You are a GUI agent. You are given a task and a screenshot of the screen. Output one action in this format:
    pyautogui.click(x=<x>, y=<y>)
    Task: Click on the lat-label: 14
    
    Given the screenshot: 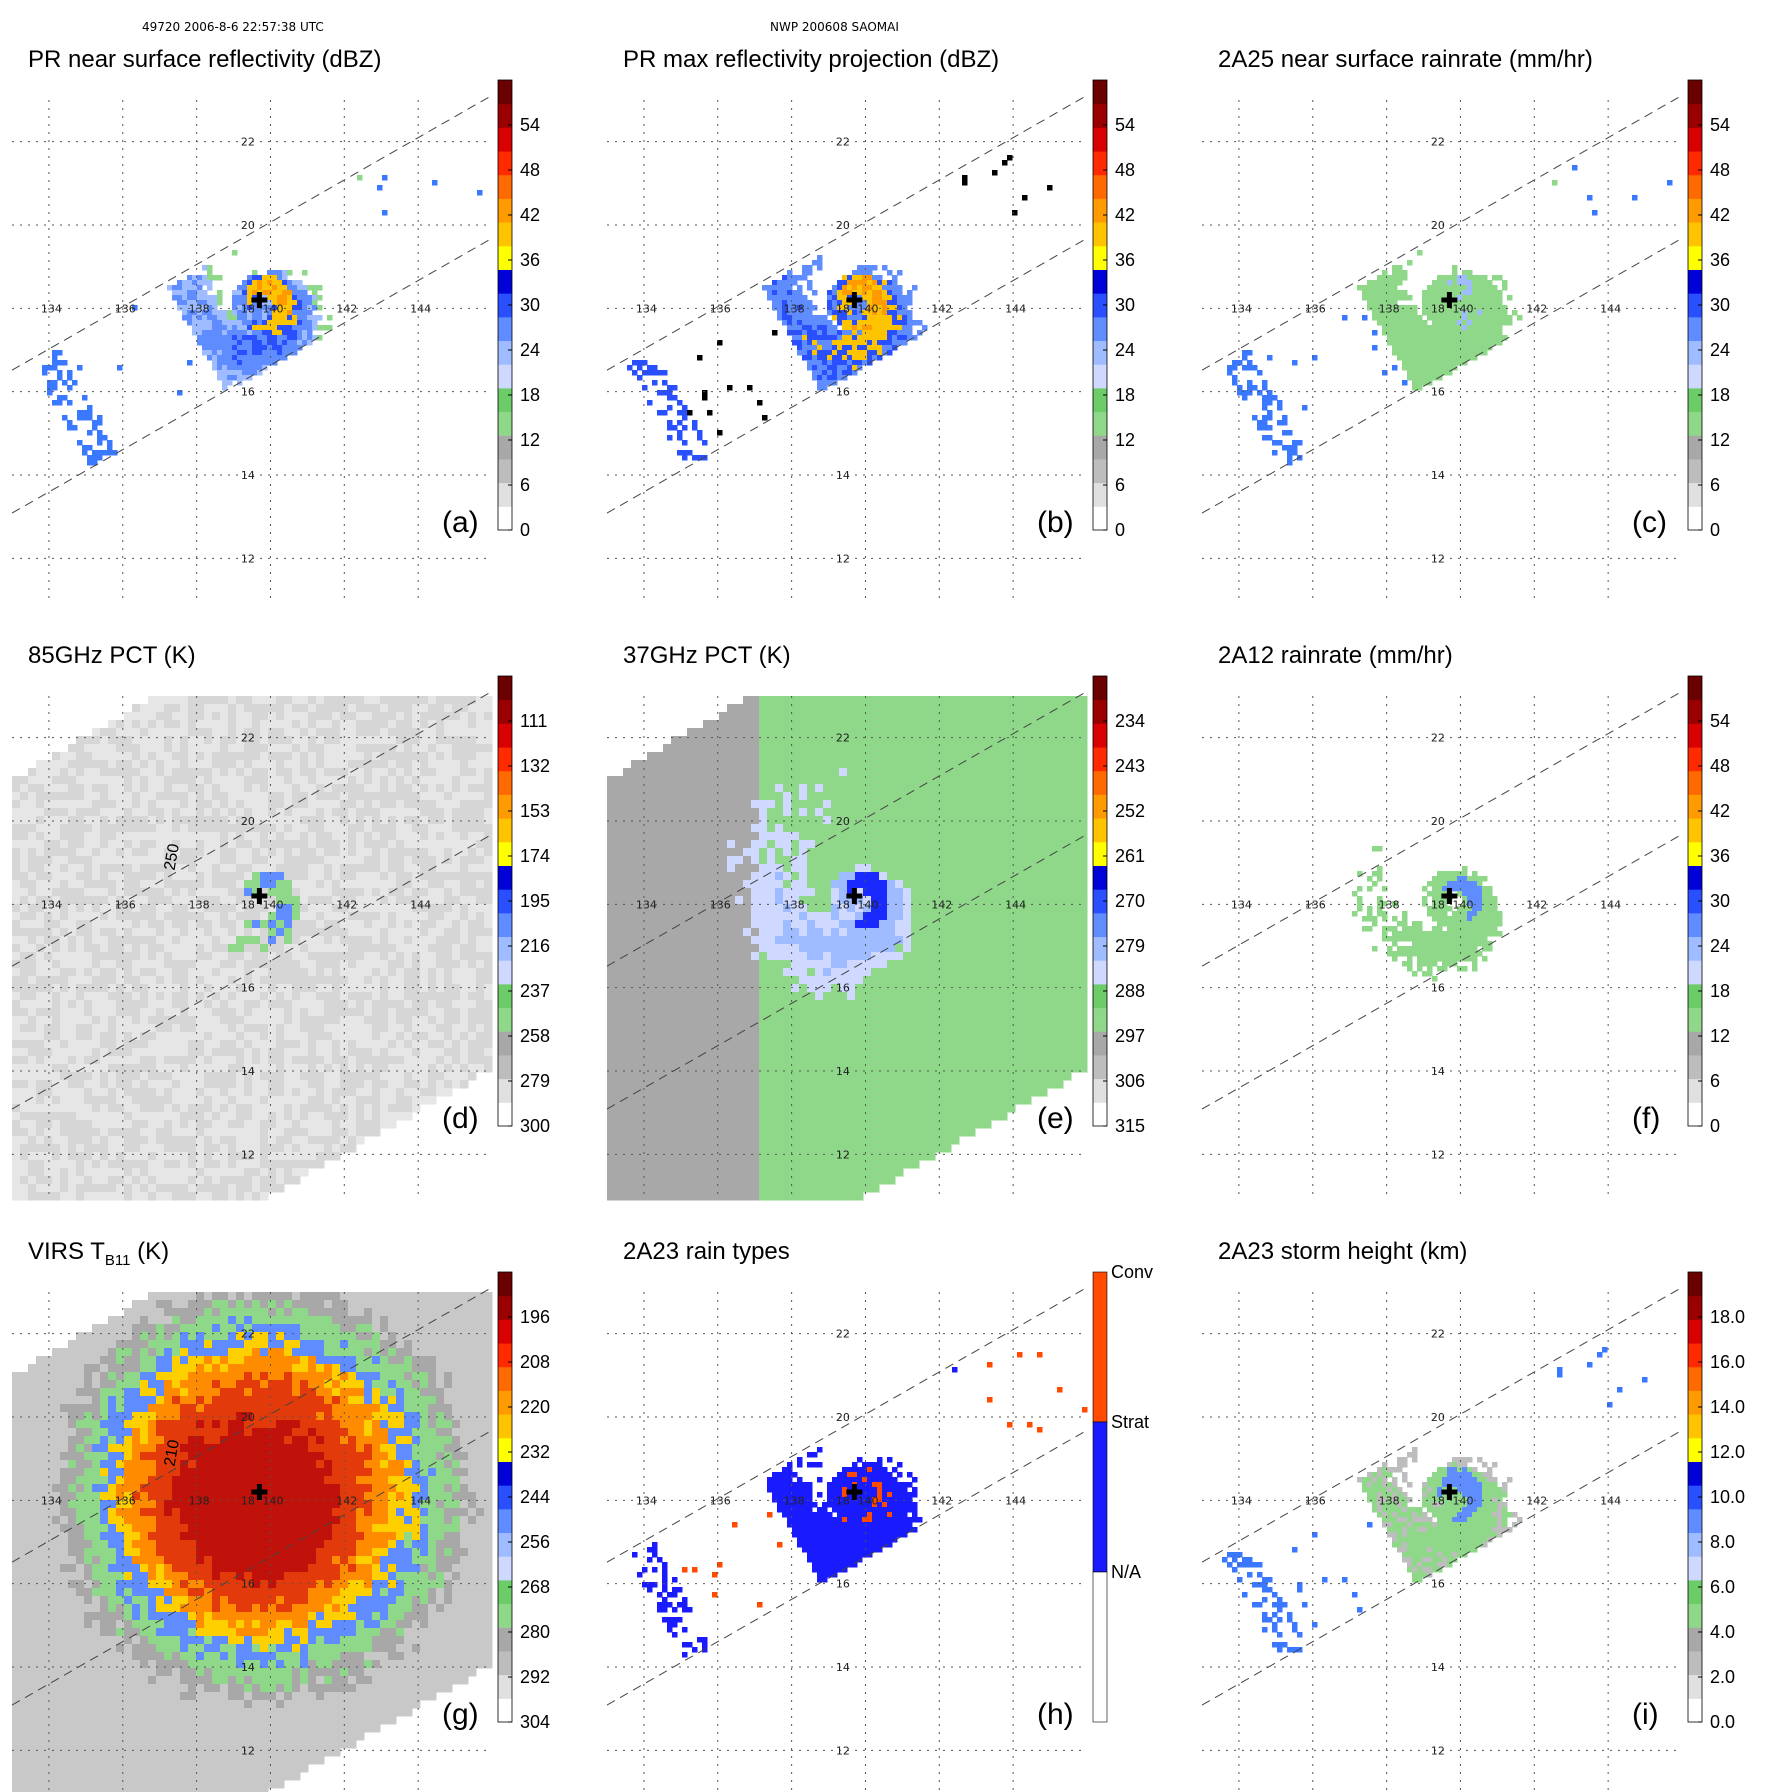 What is the action you would take?
    pyautogui.click(x=1438, y=475)
    